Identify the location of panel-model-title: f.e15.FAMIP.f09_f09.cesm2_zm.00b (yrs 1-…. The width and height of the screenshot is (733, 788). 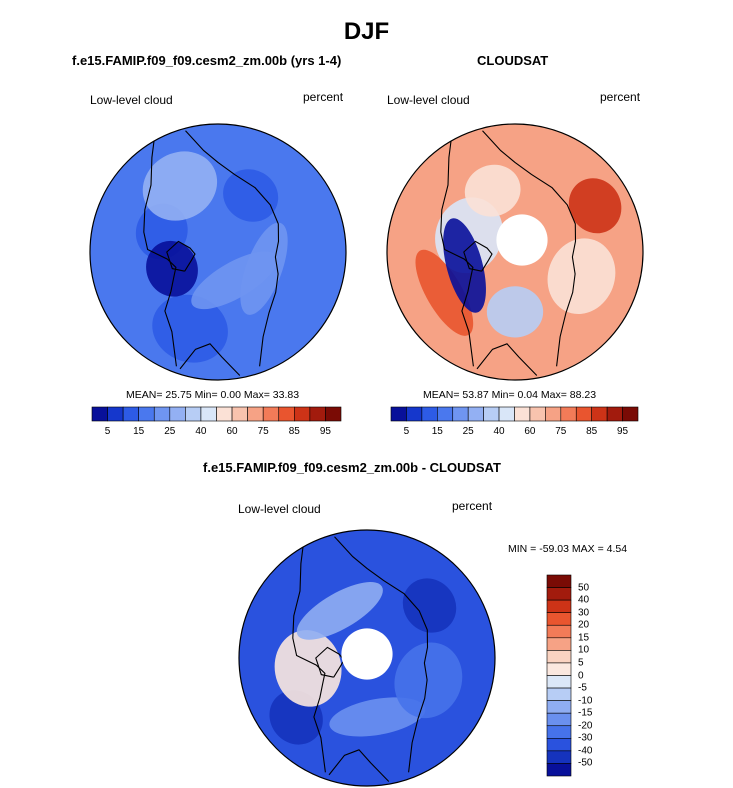
(207, 60).